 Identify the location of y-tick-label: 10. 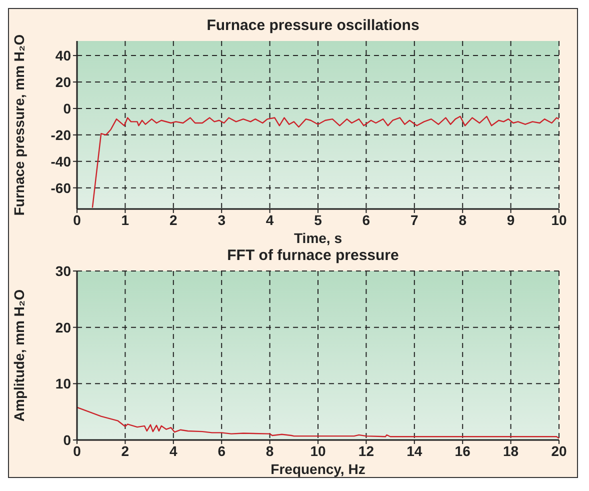
(63, 384).